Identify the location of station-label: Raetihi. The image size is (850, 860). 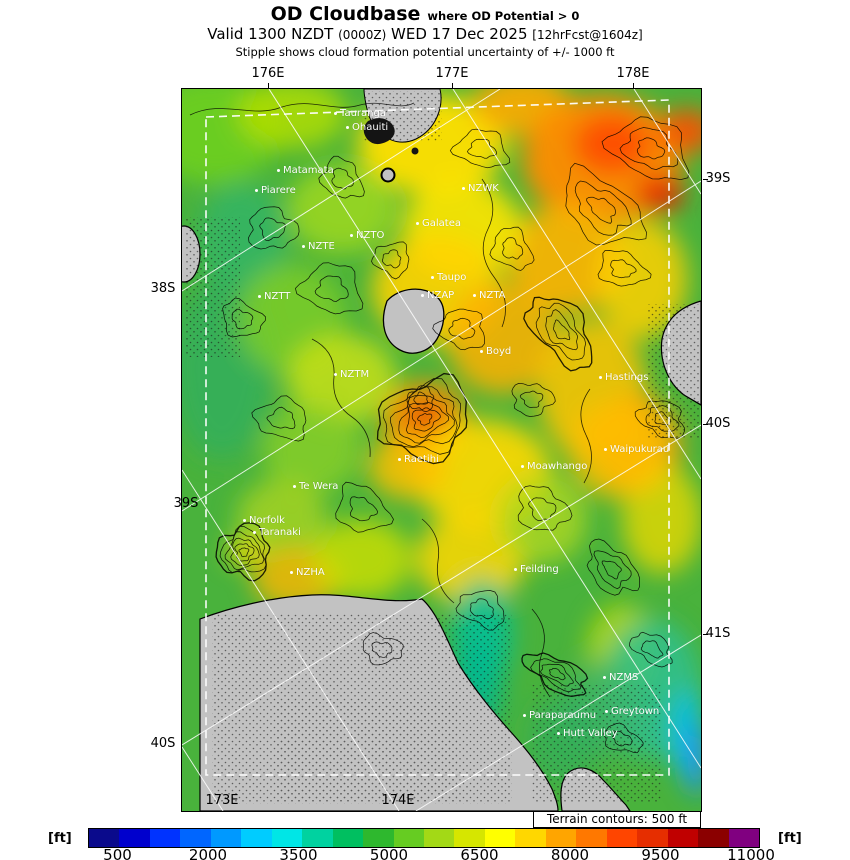
(421, 459).